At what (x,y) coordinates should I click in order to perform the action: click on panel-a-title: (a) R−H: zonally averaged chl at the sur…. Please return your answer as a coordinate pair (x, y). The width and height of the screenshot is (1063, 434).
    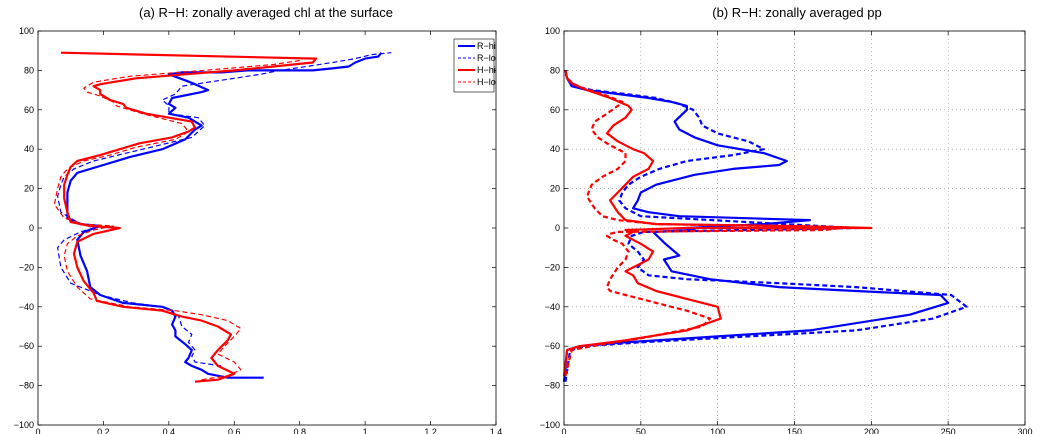
    Looking at the image, I should click on (266, 12).